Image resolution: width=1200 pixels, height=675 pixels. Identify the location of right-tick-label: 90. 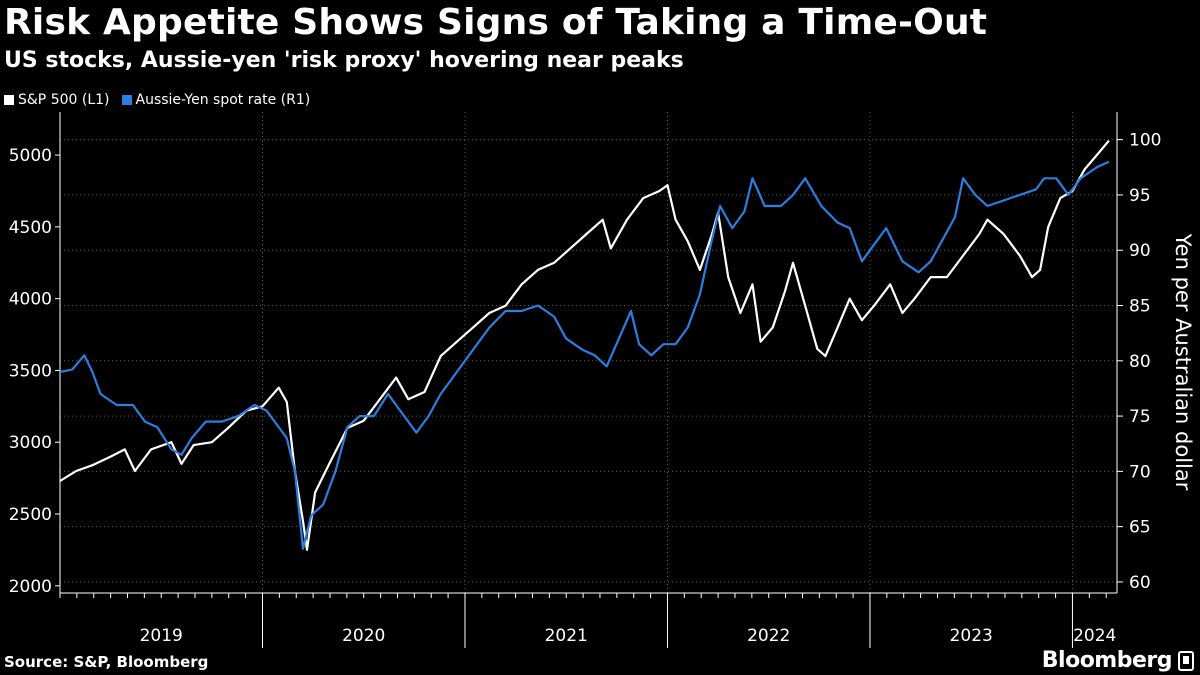
(1140, 251).